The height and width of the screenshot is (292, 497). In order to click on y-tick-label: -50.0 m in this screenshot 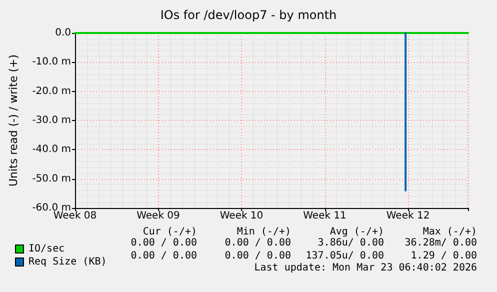, I will do `click(51, 178)`.